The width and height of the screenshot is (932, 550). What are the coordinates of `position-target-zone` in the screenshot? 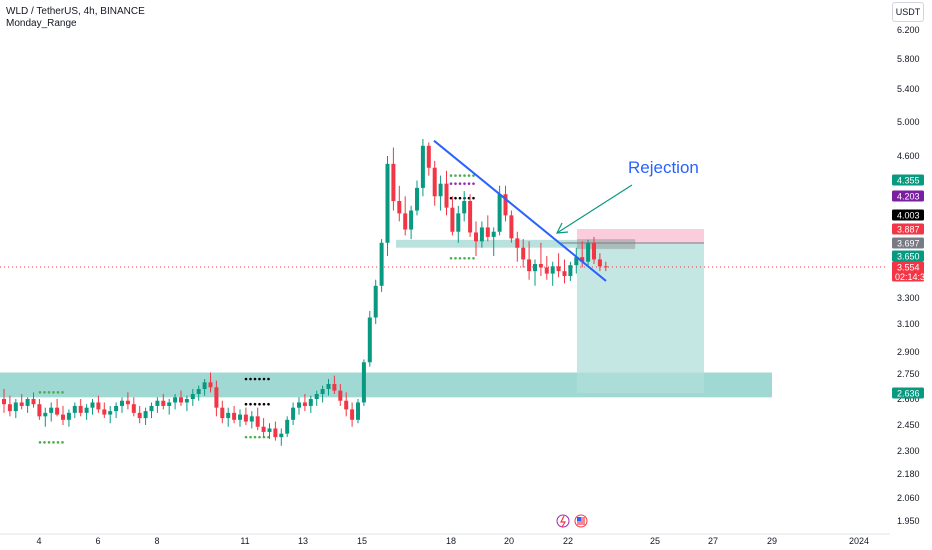 It's located at (640, 318).